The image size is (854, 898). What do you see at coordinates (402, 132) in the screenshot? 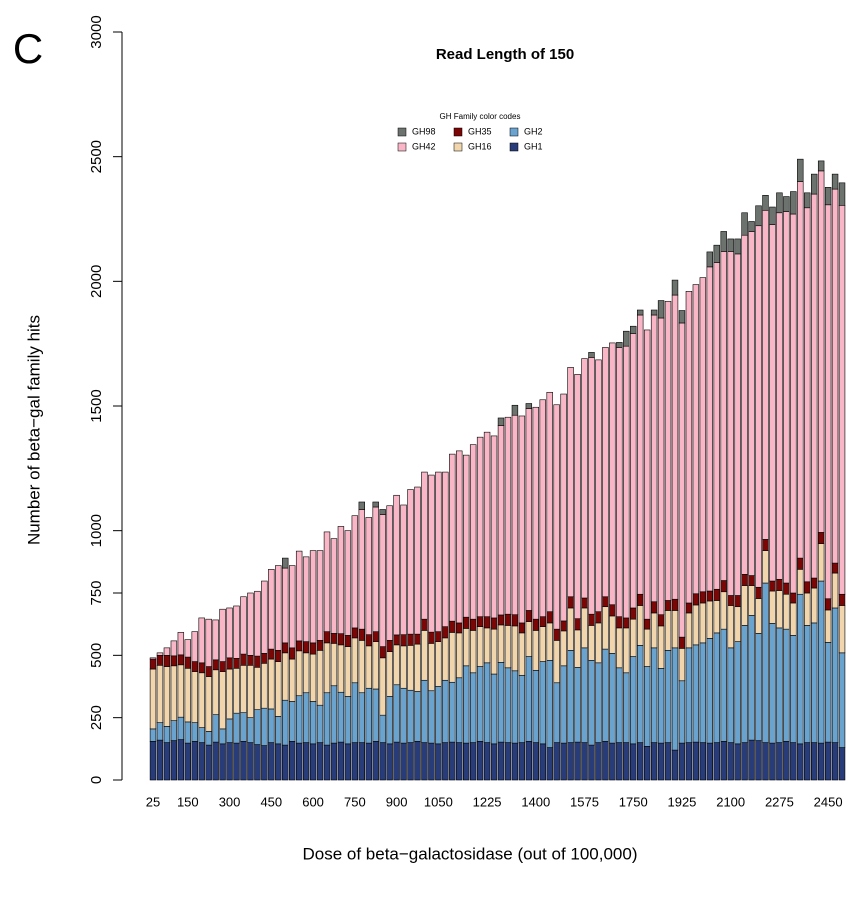
I see `legend-swatch` at bounding box center [402, 132].